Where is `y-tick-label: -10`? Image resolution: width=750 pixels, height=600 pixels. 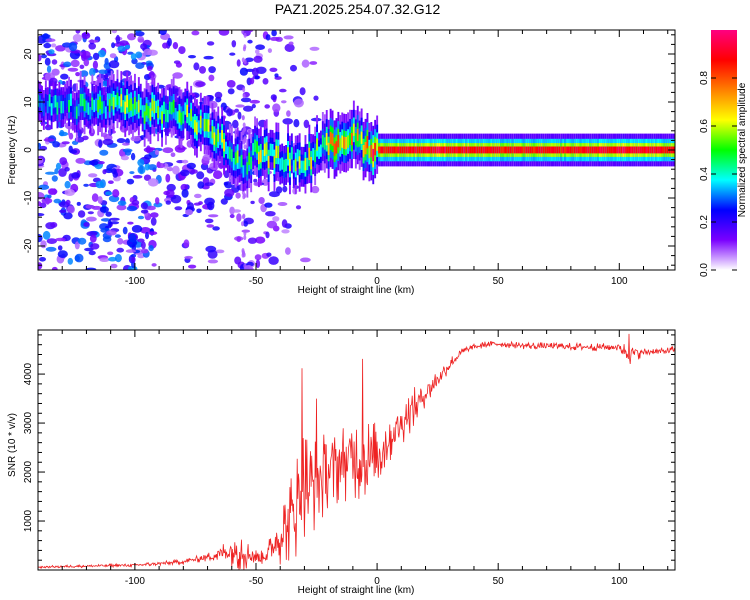
y-tick-label: -10 is located at coordinates (28, 197).